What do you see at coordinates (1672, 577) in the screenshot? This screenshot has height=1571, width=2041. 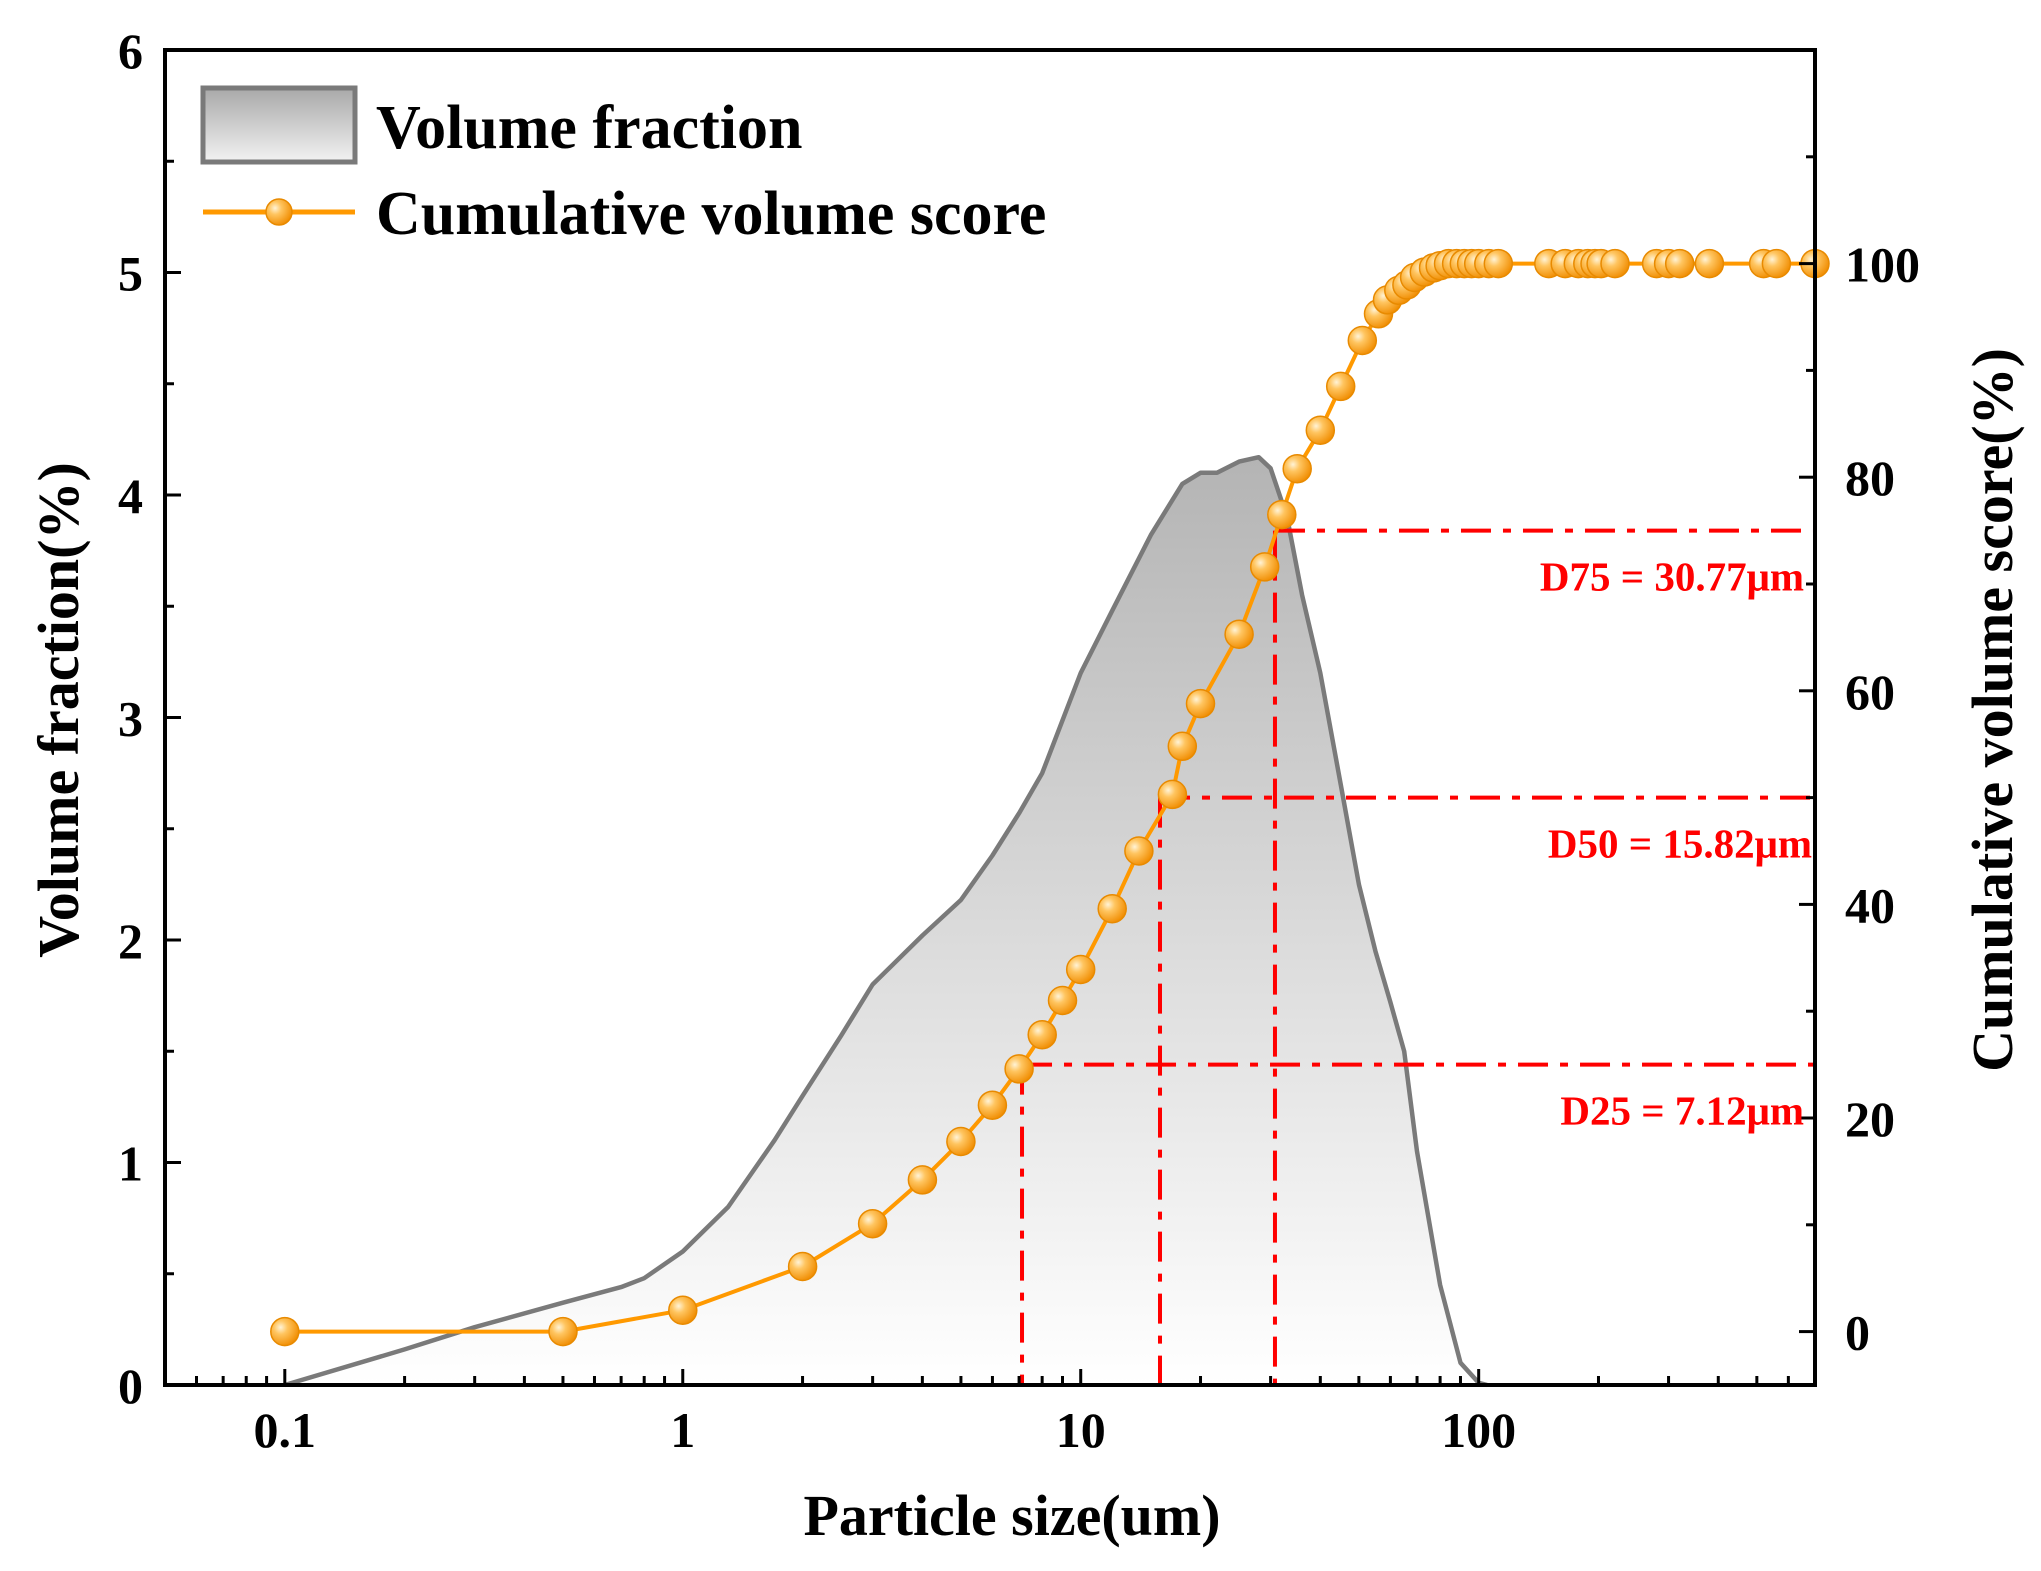 I see `annotation-d75: D75 = 30.77μm` at bounding box center [1672, 577].